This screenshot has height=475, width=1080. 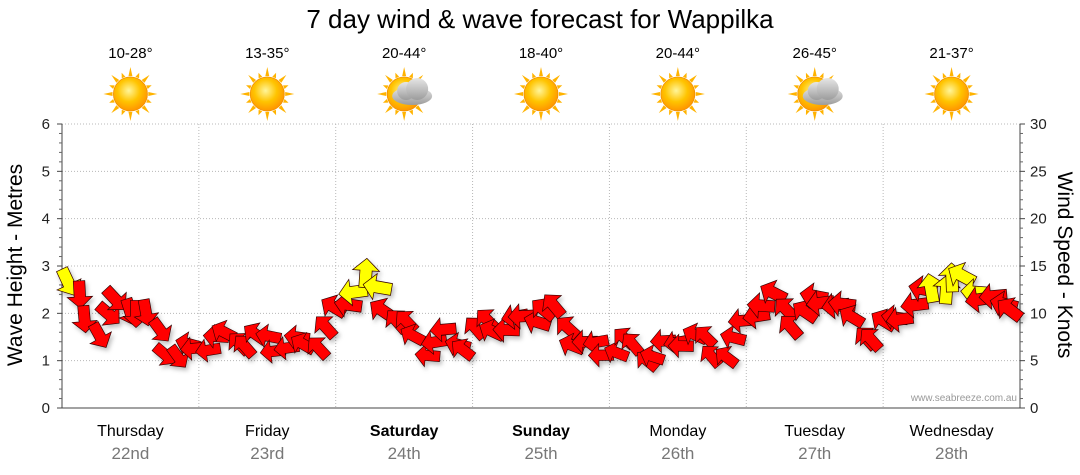 I want to click on watermark: www.seabreeze.com.au, so click(x=963, y=398).